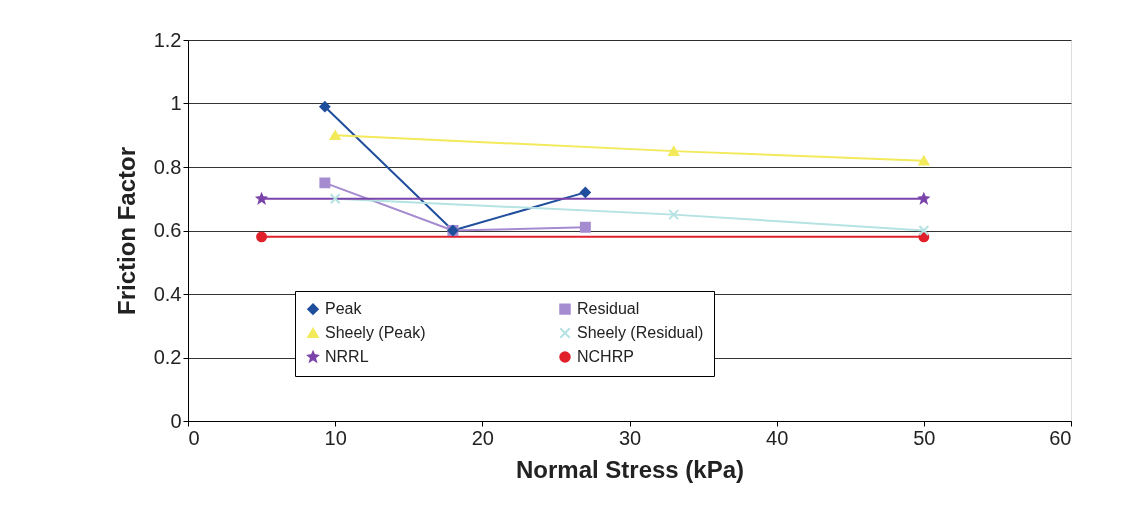 This screenshot has width=1133, height=529. I want to click on y-tick-label: 0.6, so click(167, 230).